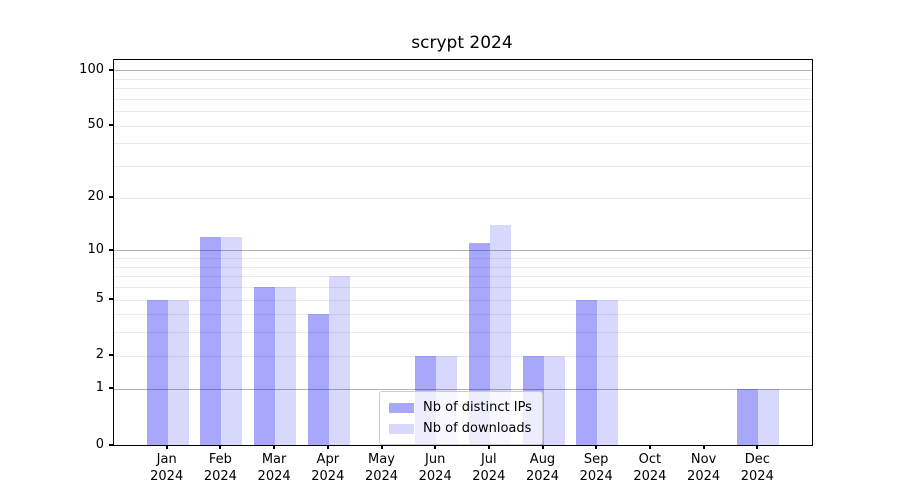 This screenshot has width=900, height=500. What do you see at coordinates (703, 459) in the screenshot?
I see `x-tick-month: Nov` at bounding box center [703, 459].